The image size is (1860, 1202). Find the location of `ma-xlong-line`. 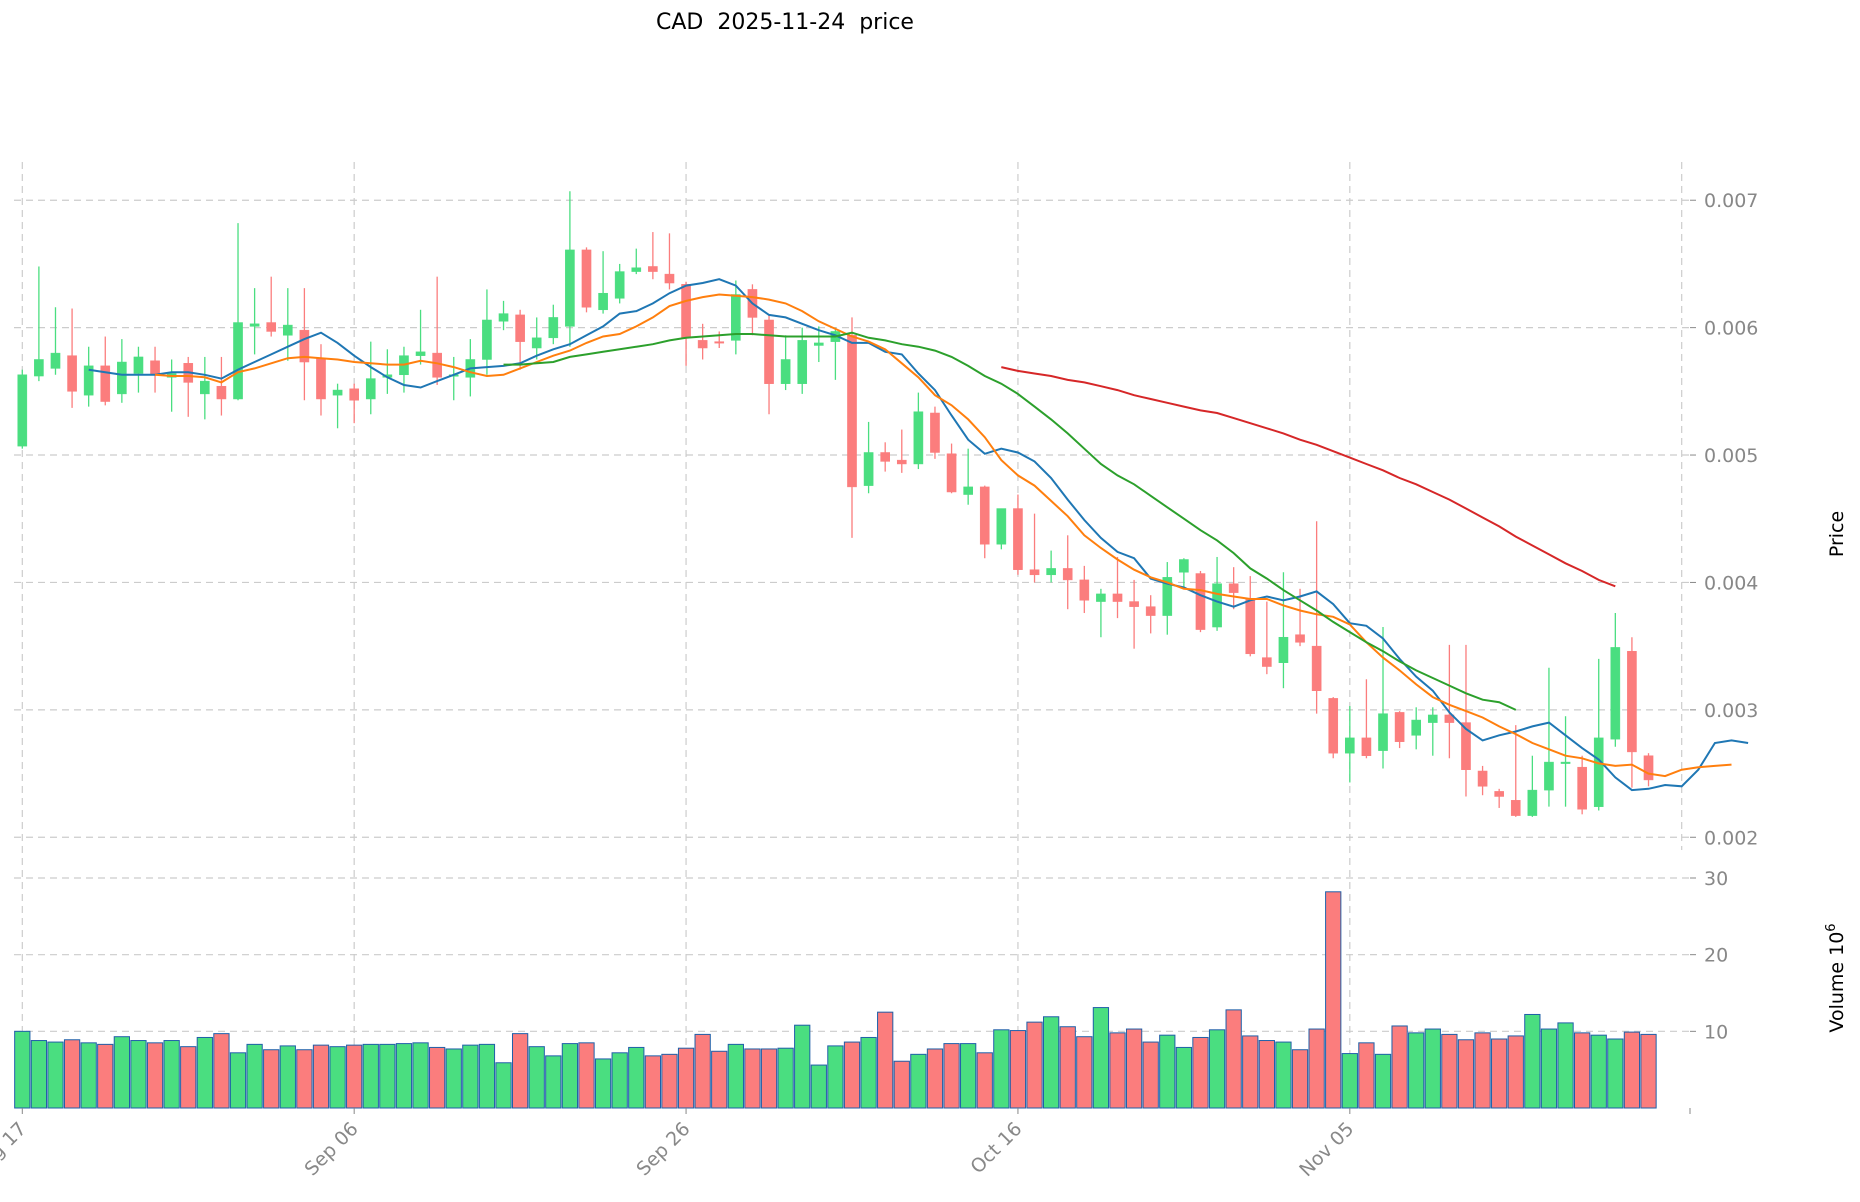

ma-xlong-line is located at coordinates (1308, 477).